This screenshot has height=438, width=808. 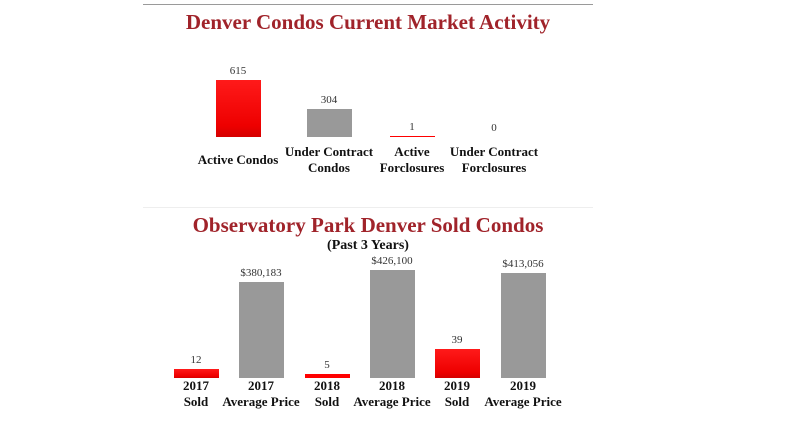 What do you see at coordinates (327, 385) in the screenshot?
I see `chart2-category-label-2-line-0: 2018` at bounding box center [327, 385].